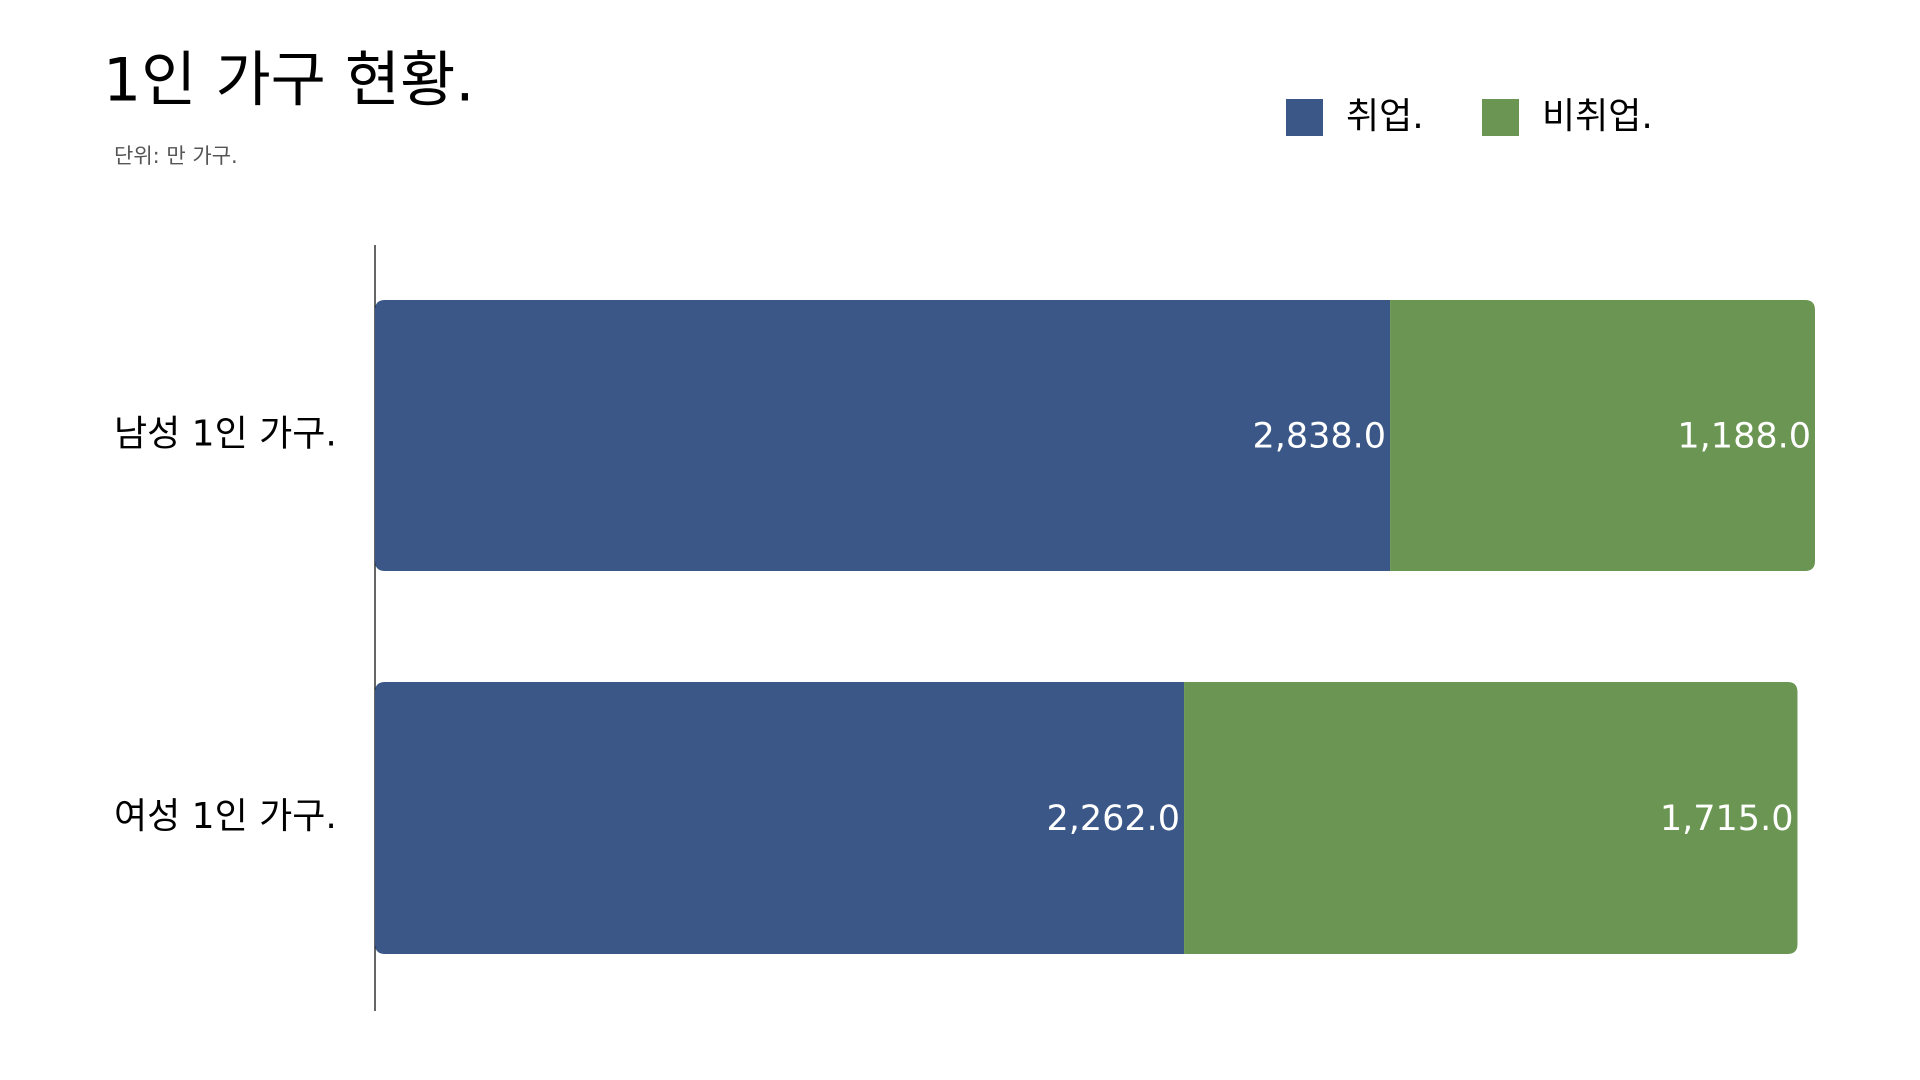 Image resolution: width=1920 pixels, height=1080 pixels. What do you see at coordinates (1744, 437) in the screenshot?
I see `data-label: 1,188.0` at bounding box center [1744, 437].